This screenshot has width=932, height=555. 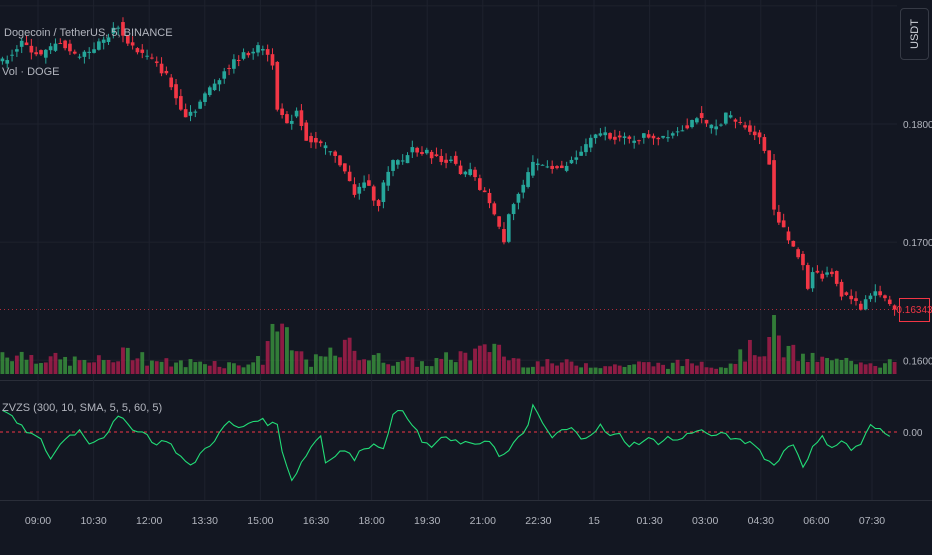 I want to click on volume-legend: Vol · DOGE, so click(x=31, y=72).